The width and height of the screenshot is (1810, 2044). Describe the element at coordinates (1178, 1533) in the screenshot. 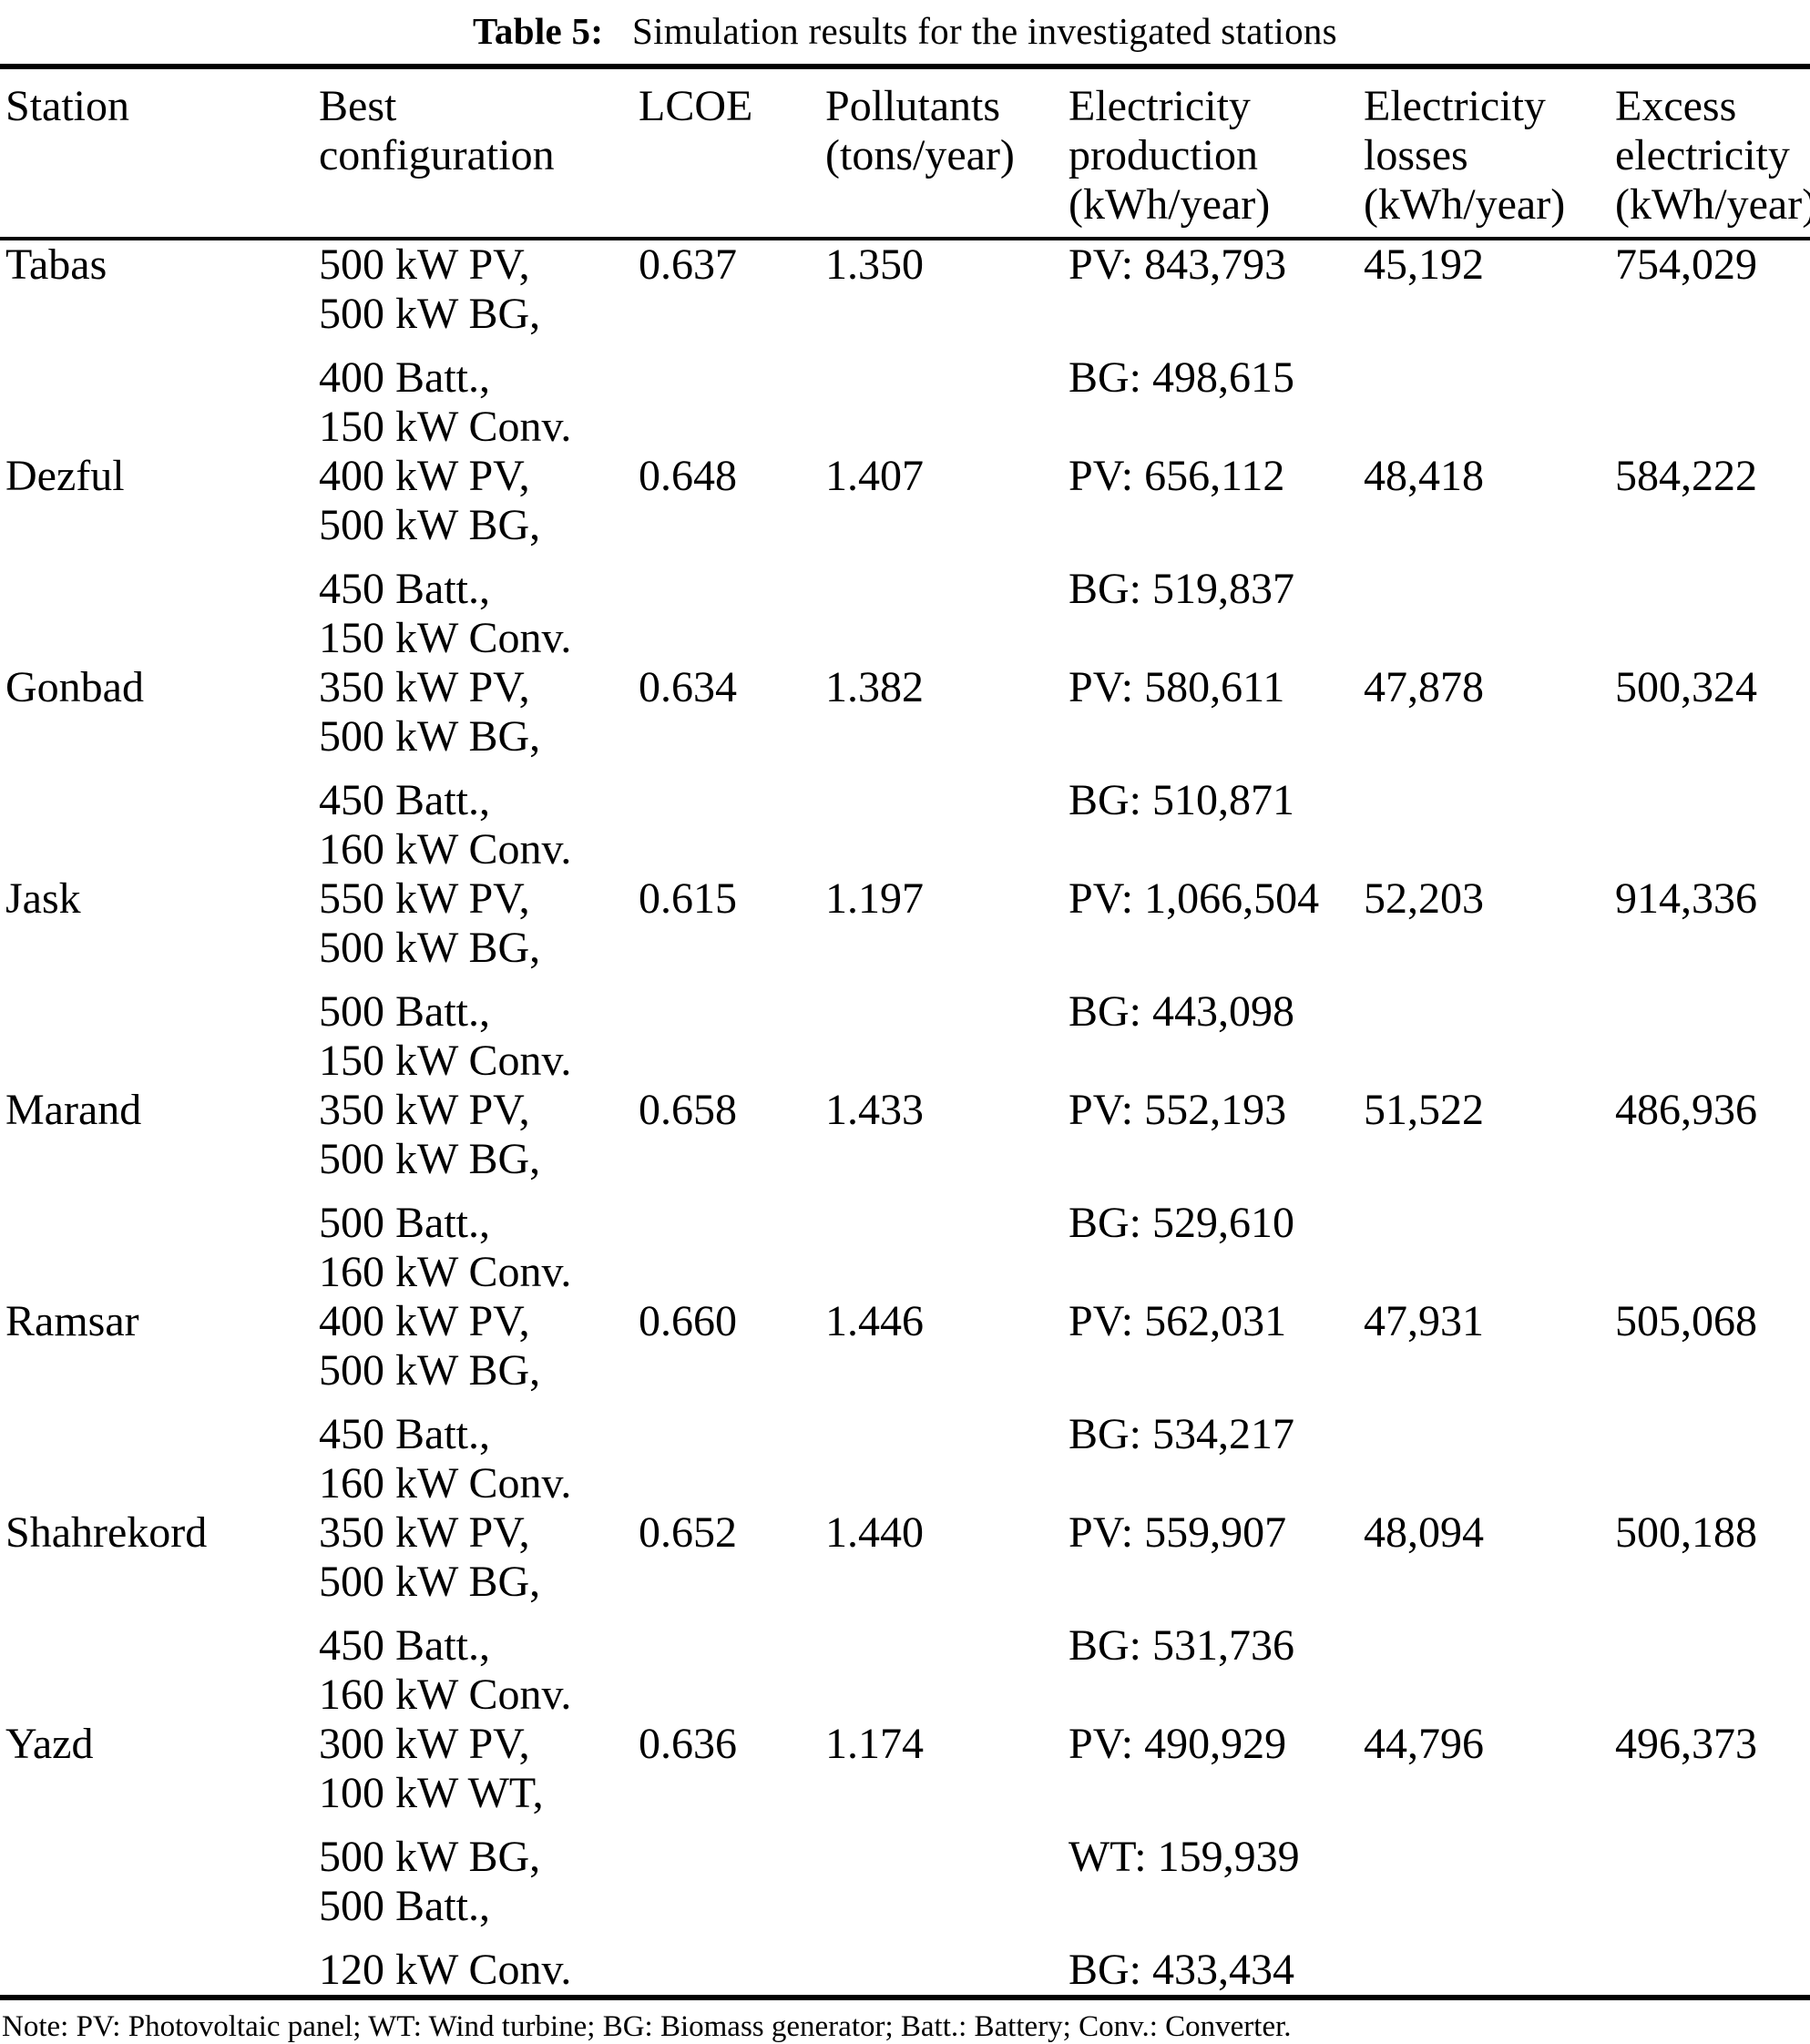

I see `production-line: PV: 559,907` at that location.